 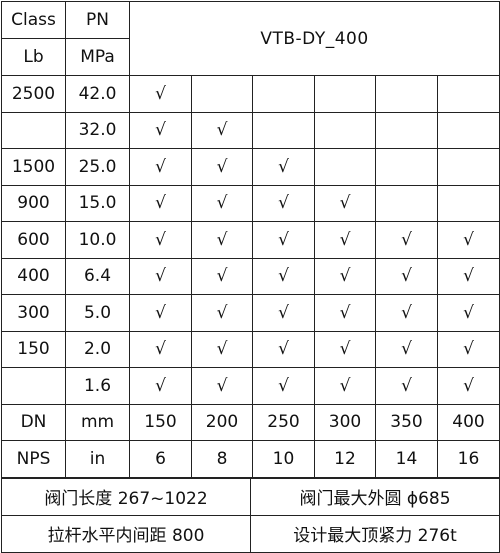 What do you see at coordinates (97, 240) in the screenshot?
I see `pn-mpa-cell: 10.0` at bounding box center [97, 240].